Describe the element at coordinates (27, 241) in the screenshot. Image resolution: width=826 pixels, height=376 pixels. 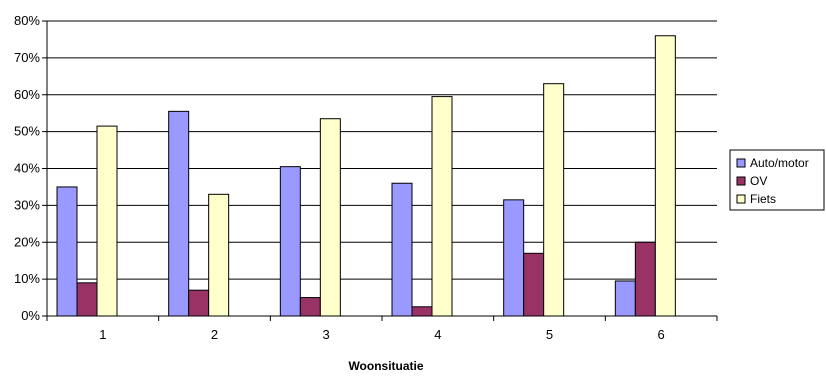
I see `y-tick-label: 20%` at that location.